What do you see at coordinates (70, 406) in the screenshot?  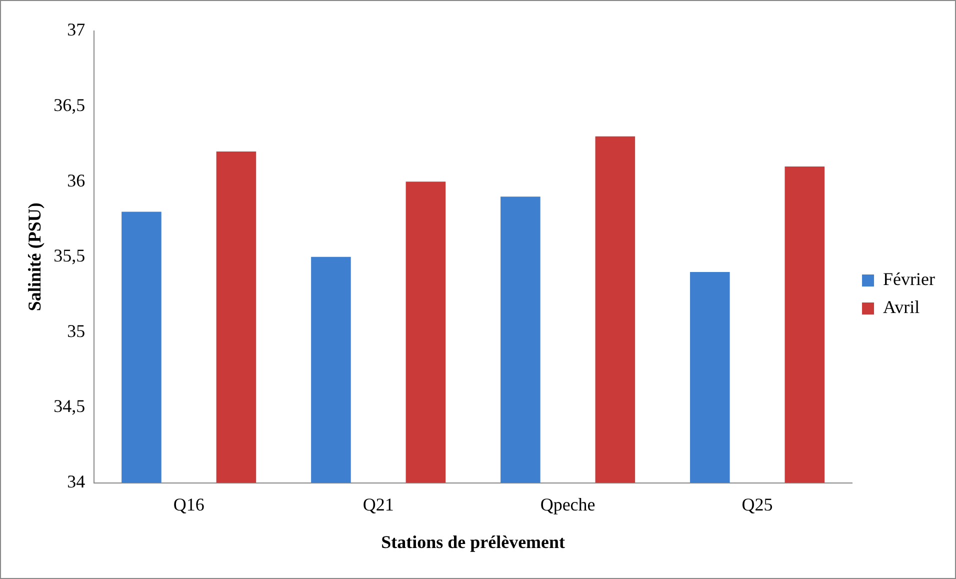 I see `y-tick-label: 34,5` at bounding box center [70, 406].